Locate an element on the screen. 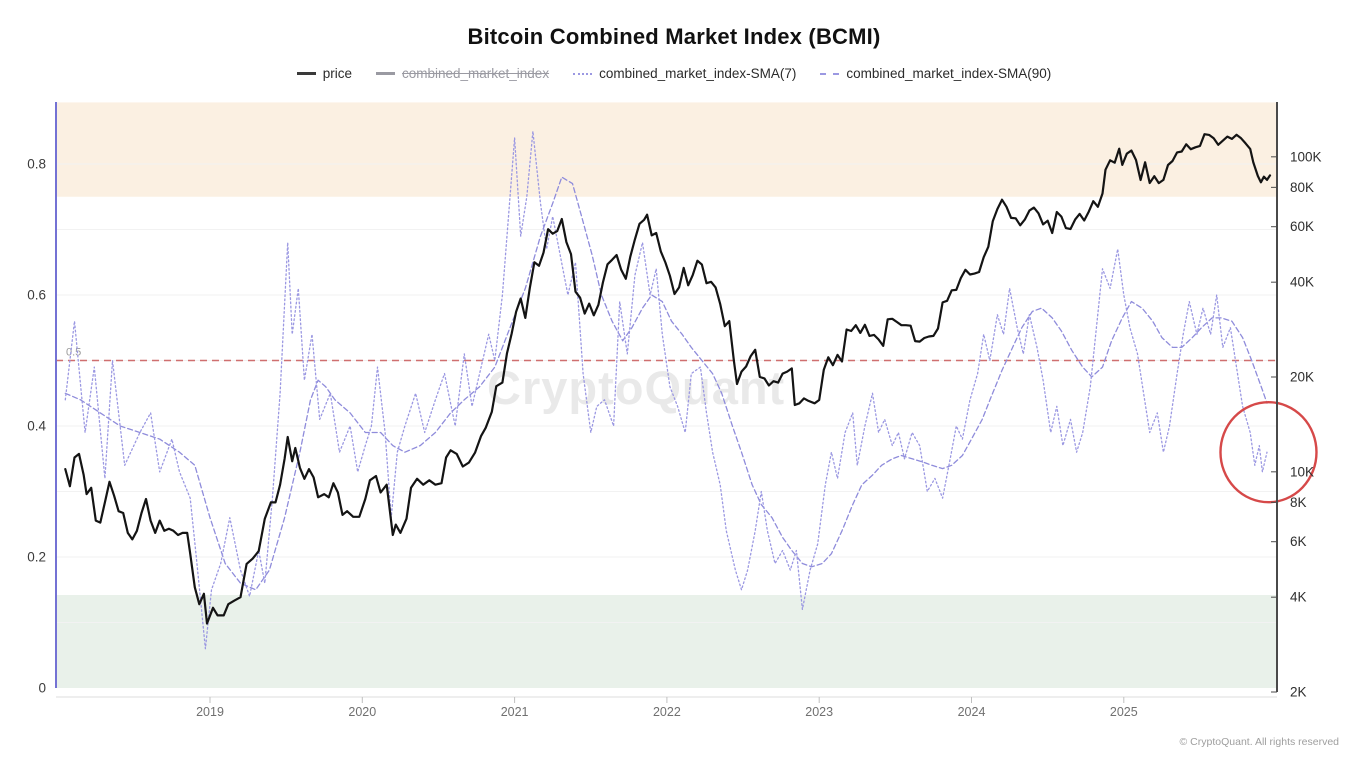  legend-item-sma90: combined_market_index-SMA(90) is located at coordinates (935, 73).